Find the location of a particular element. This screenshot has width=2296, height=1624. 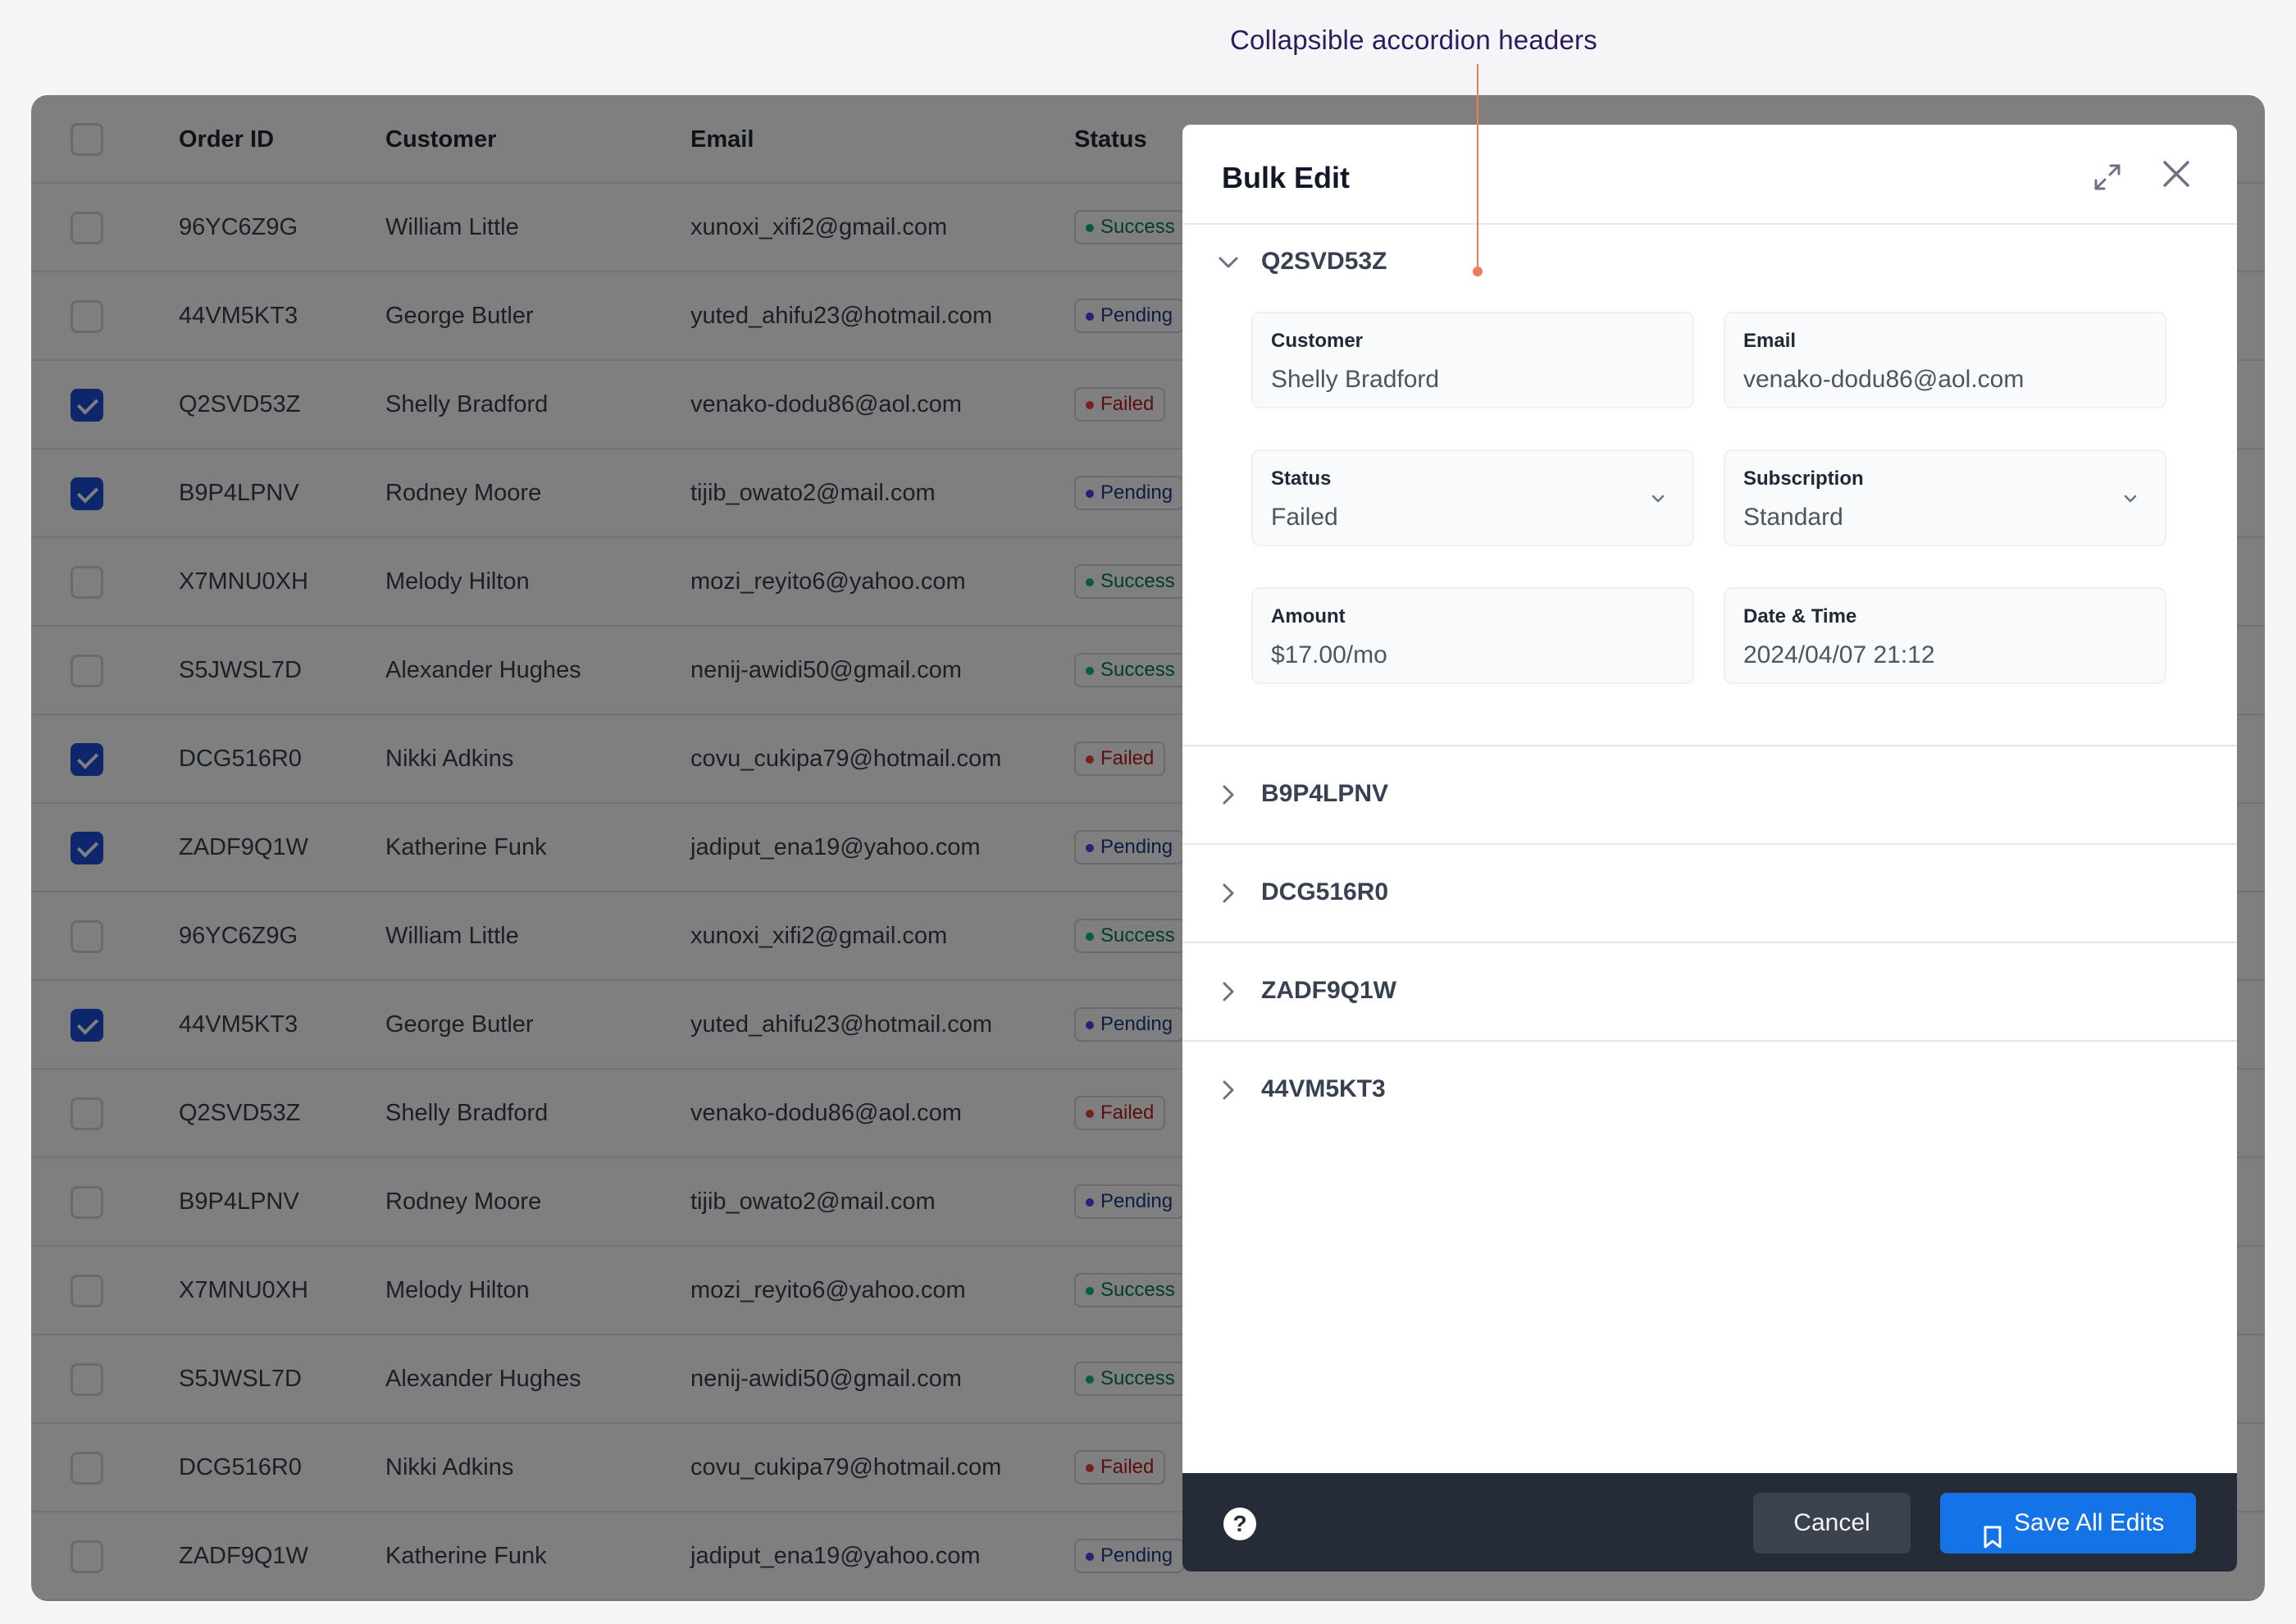

modal-title: Bulk Edit is located at coordinates (1286, 177).